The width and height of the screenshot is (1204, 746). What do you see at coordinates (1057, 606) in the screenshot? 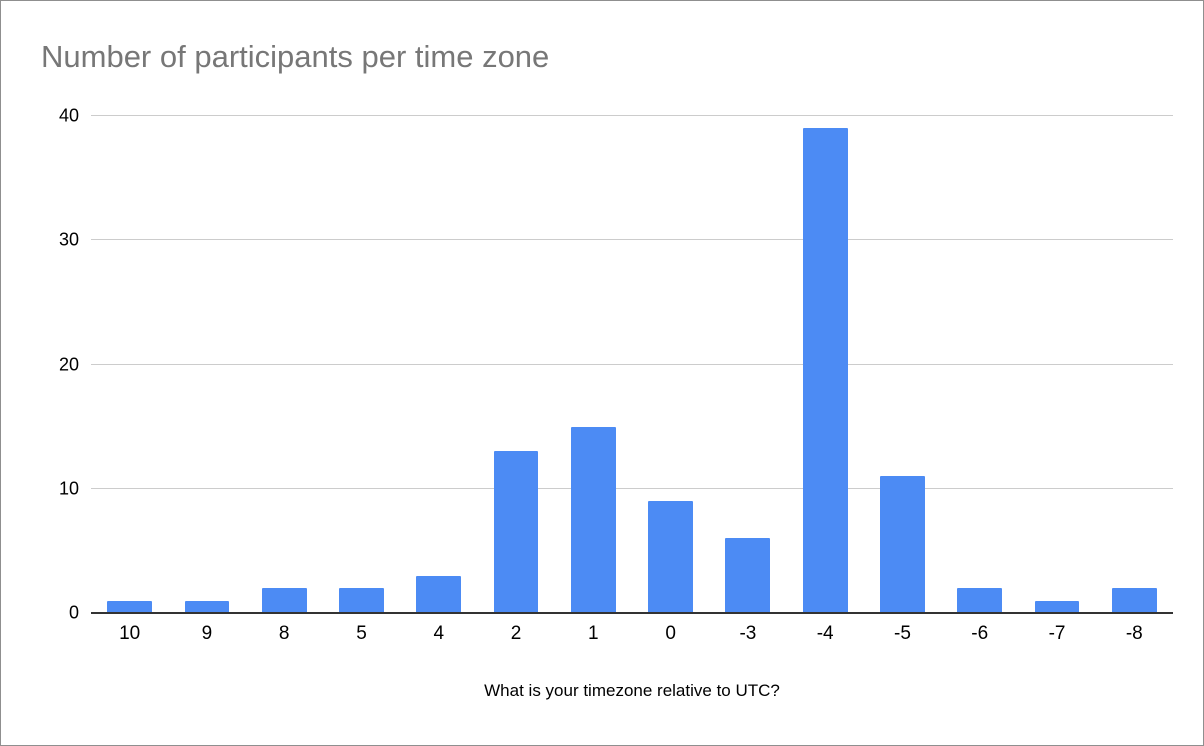
I see `bar--7` at bounding box center [1057, 606].